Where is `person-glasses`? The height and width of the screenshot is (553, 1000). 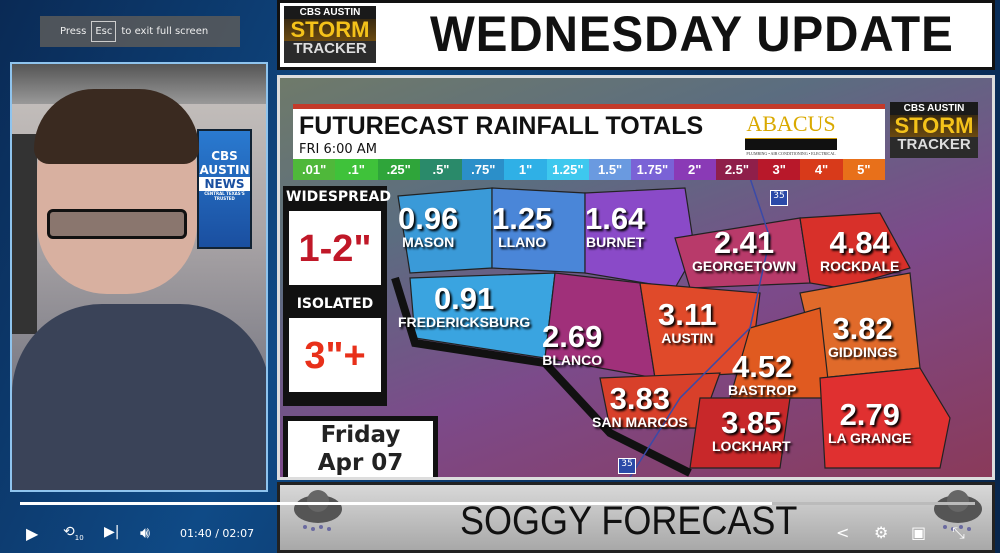
person-glasses is located at coordinates (117, 224).